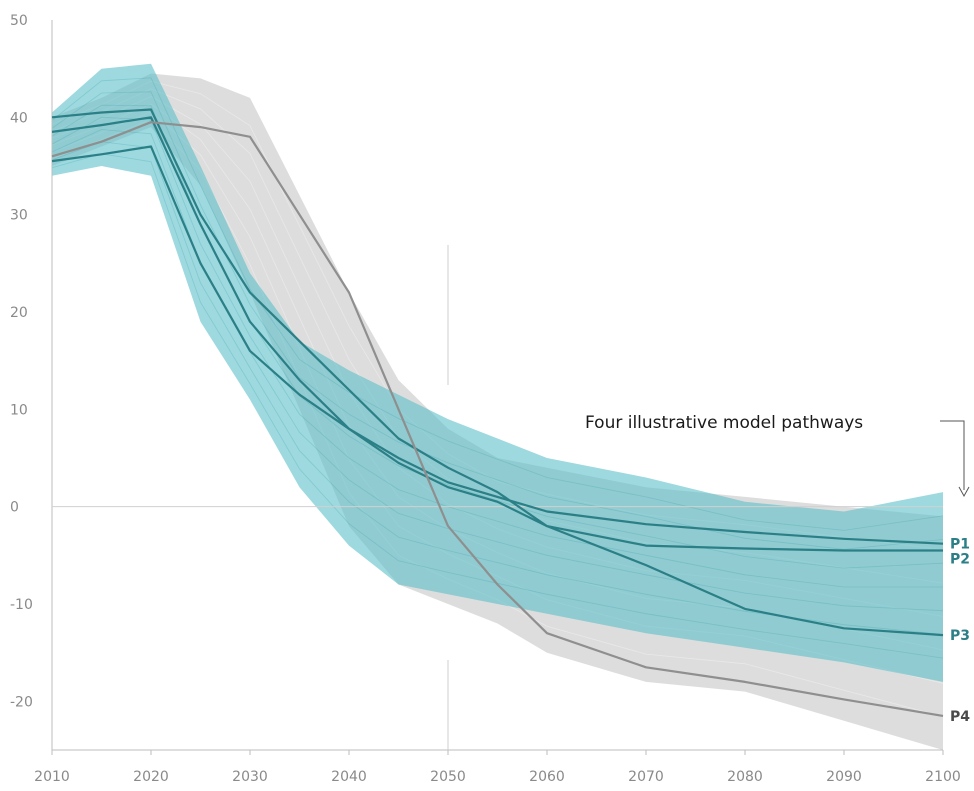 The width and height of the screenshot is (974, 791). What do you see at coordinates (19, 410) in the screenshot?
I see `y-tick-label: 10` at bounding box center [19, 410].